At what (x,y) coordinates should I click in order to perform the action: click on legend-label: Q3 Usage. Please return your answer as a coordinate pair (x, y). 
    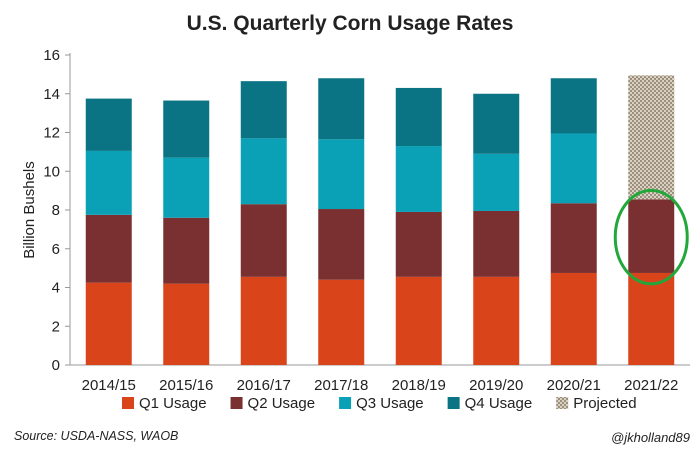
    Looking at the image, I should click on (390, 403).